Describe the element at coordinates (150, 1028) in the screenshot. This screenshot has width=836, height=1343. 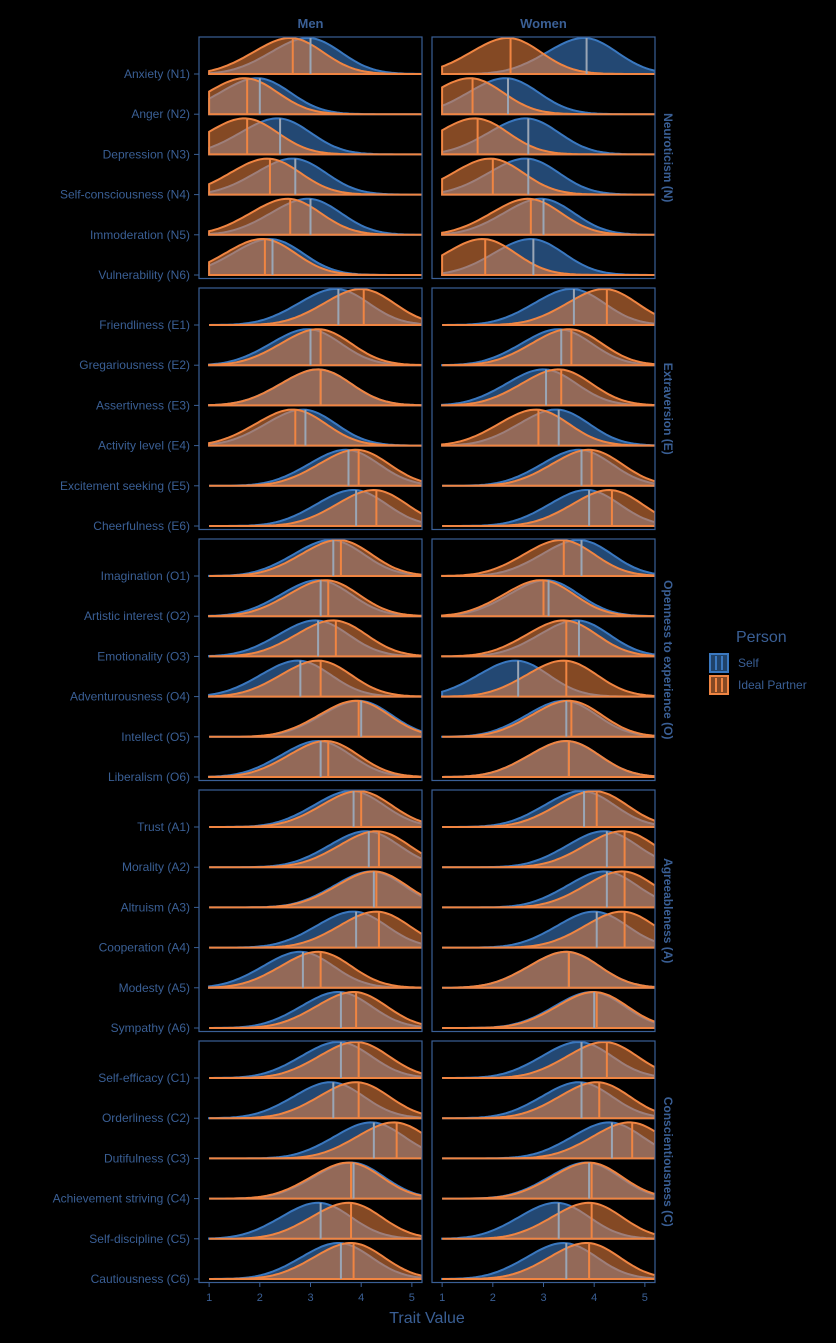
I see `trait-label: Sympathy (A6)` at that location.